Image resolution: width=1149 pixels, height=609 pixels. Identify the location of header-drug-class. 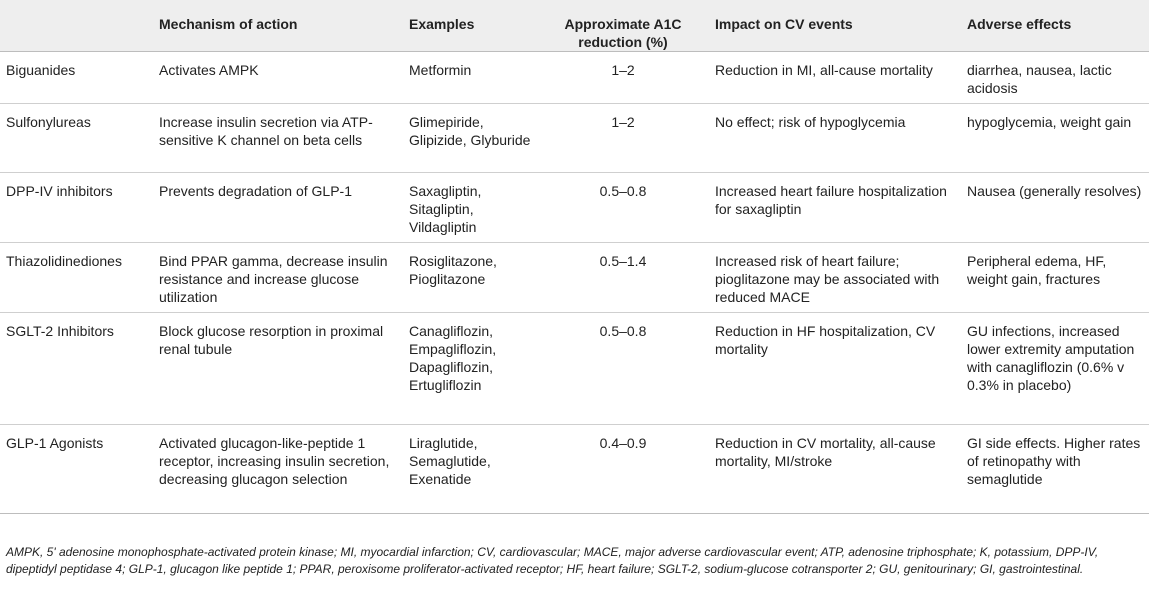
(76, 26).